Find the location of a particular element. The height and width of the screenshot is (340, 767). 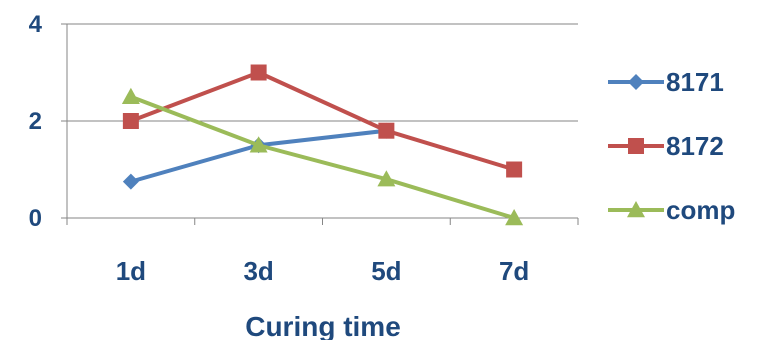

legend-item: 8171 is located at coordinates (666, 82).